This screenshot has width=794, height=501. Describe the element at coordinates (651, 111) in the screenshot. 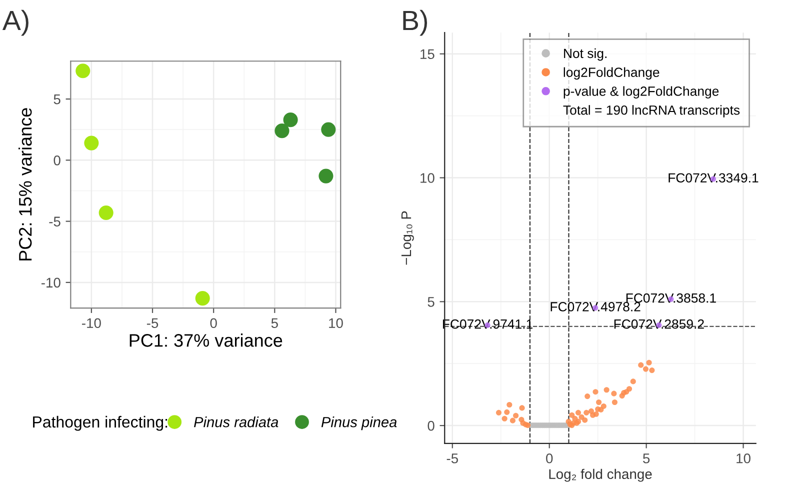

I see `annotation: Total = 190 lncRNA transcripts` at that location.